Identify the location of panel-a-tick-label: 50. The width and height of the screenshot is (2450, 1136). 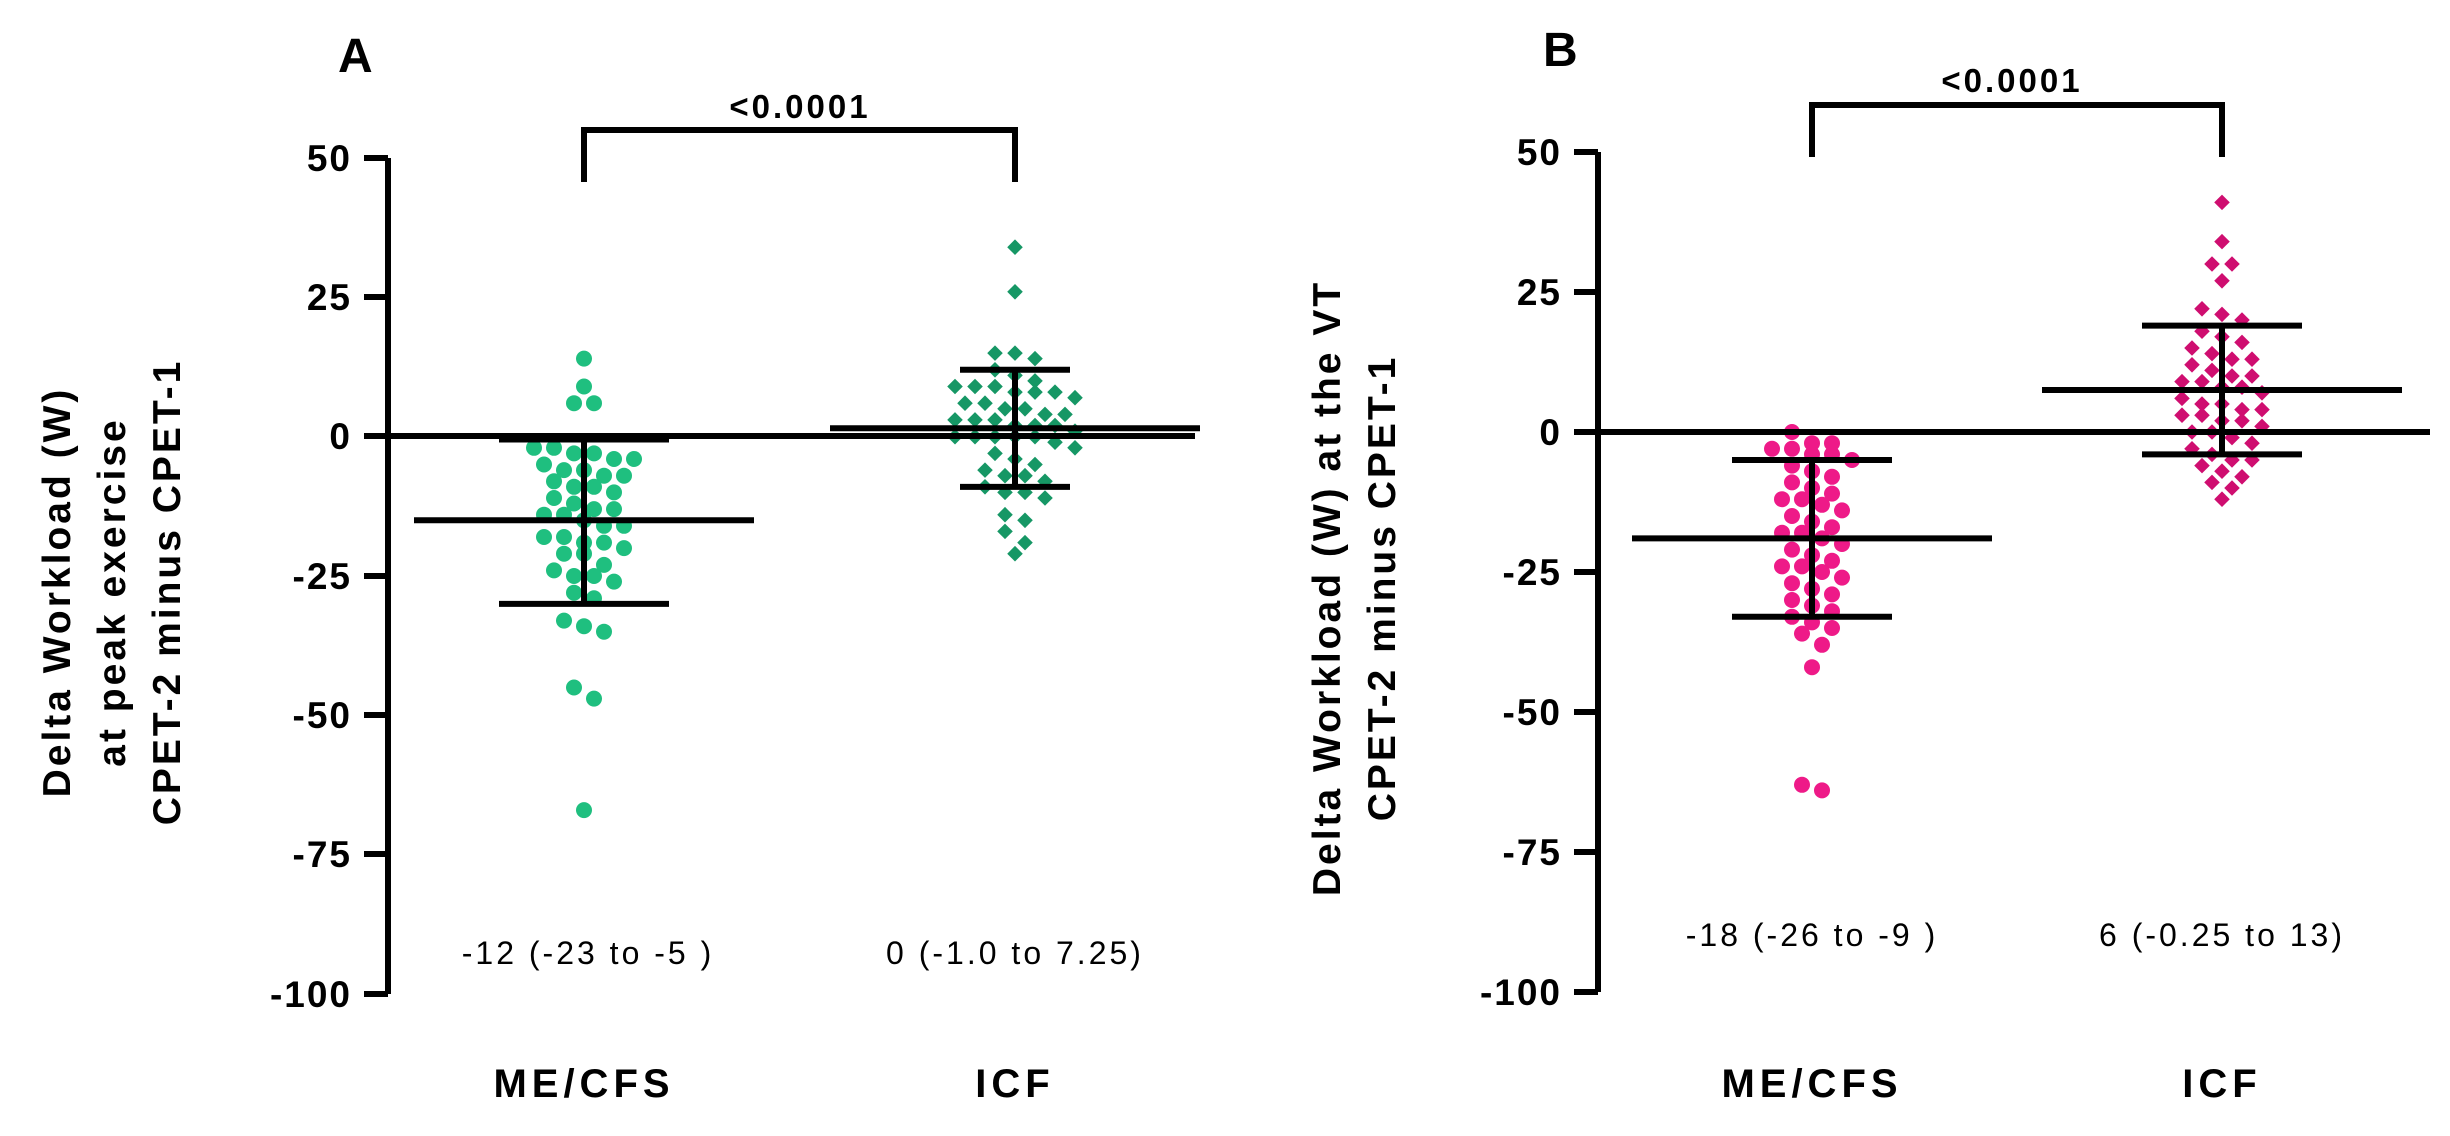
(329, 158).